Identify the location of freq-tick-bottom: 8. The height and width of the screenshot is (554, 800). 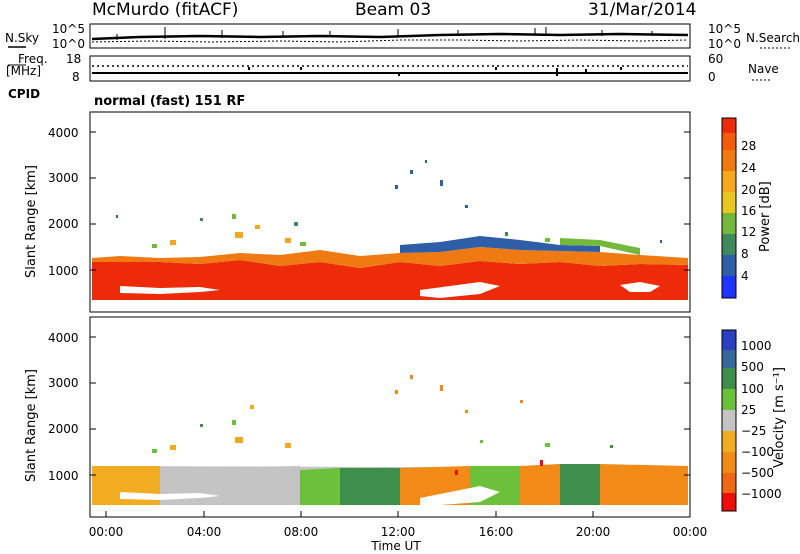
(76, 77).